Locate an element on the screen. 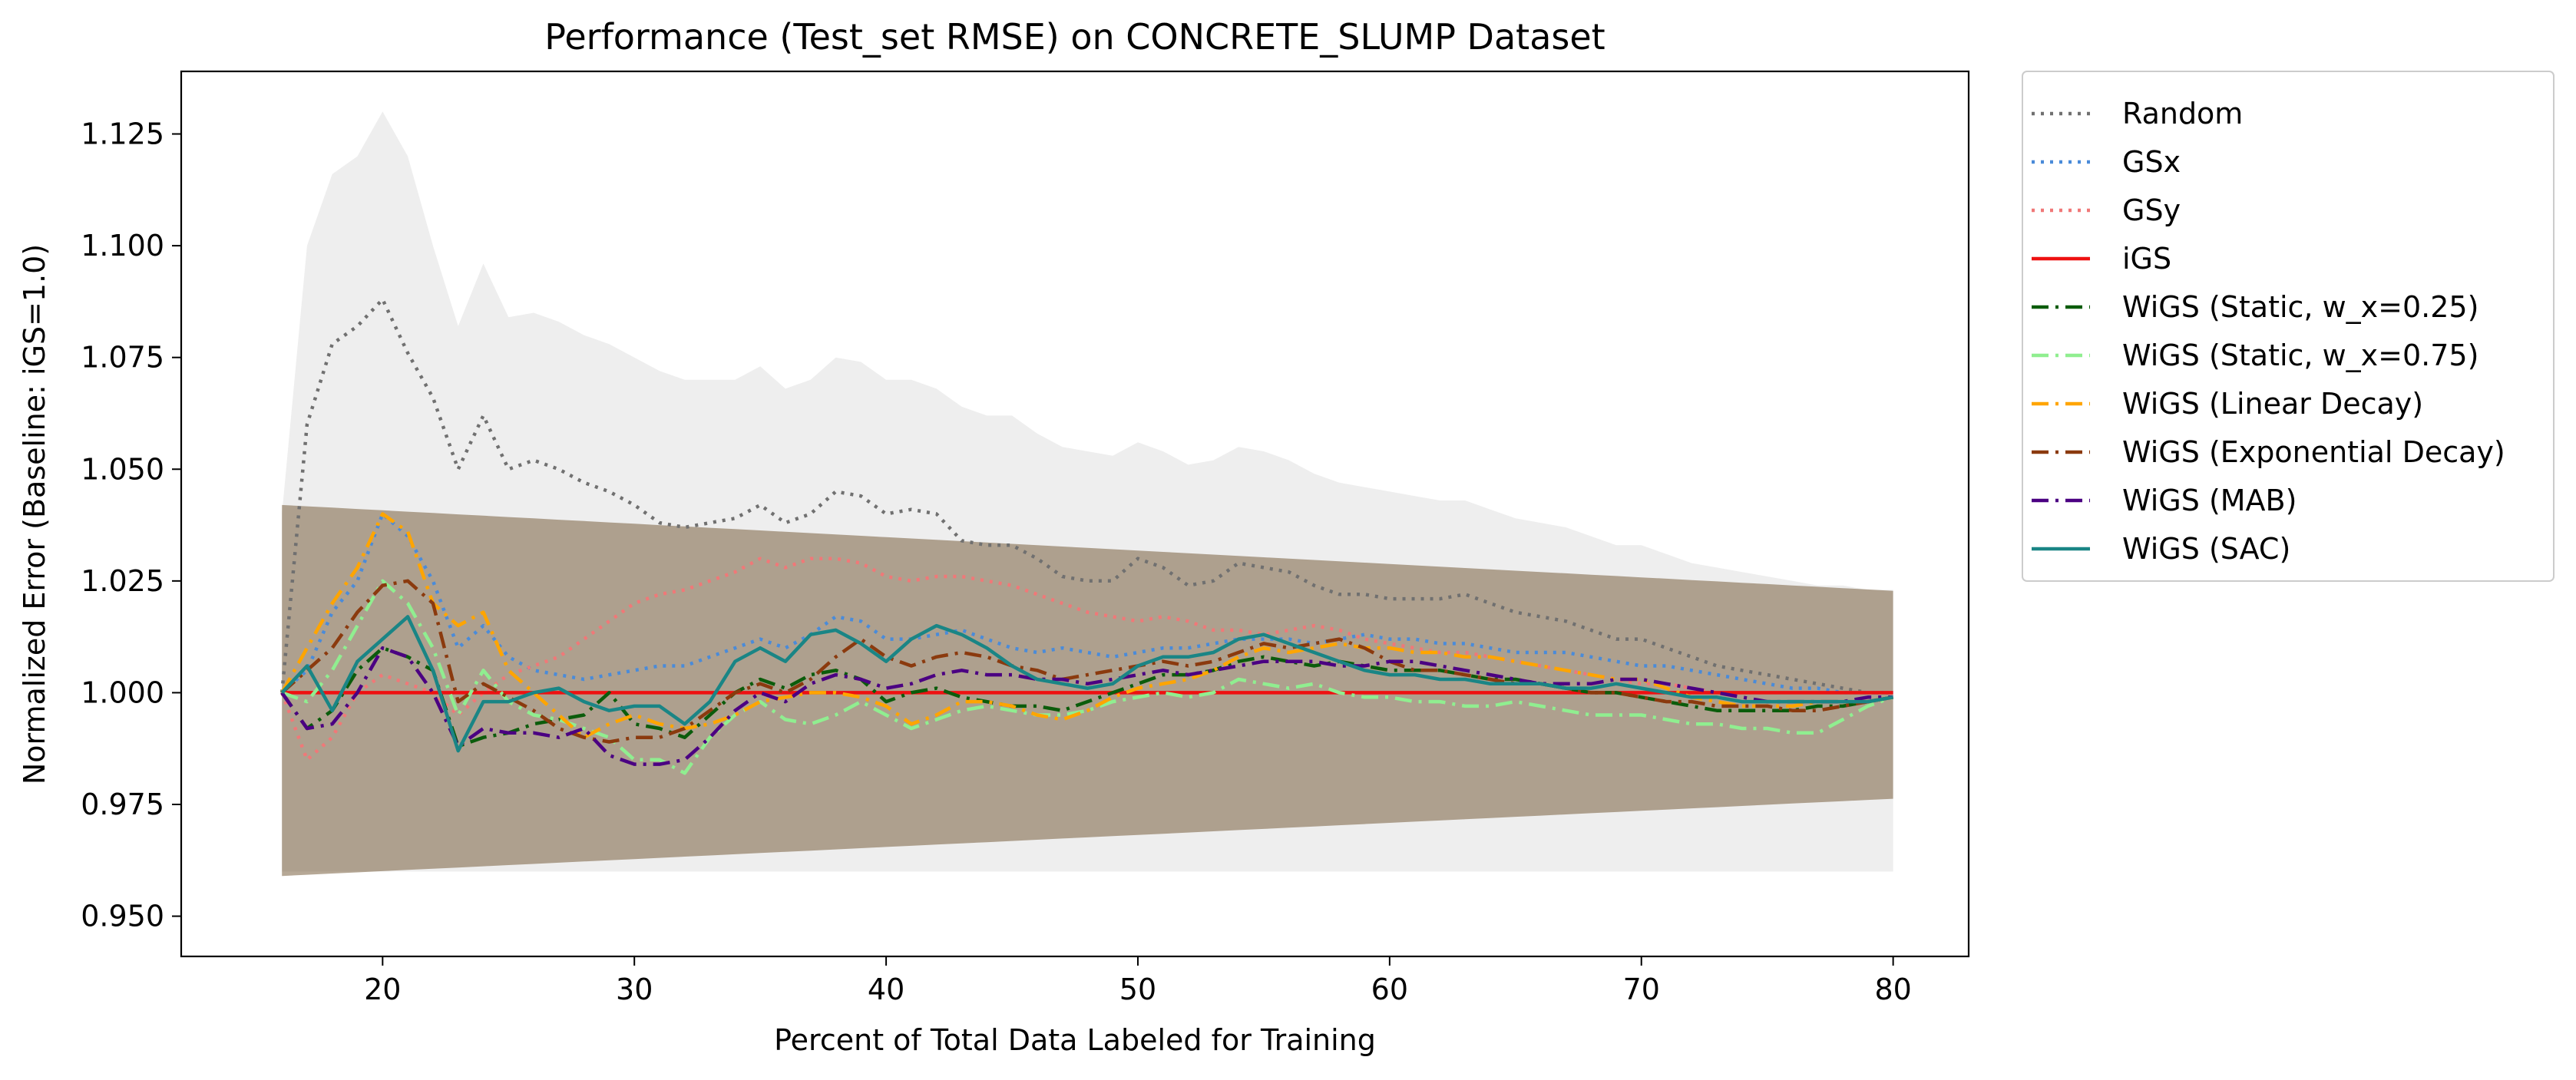  random-legend-label: Random is located at coordinates (2182, 113).